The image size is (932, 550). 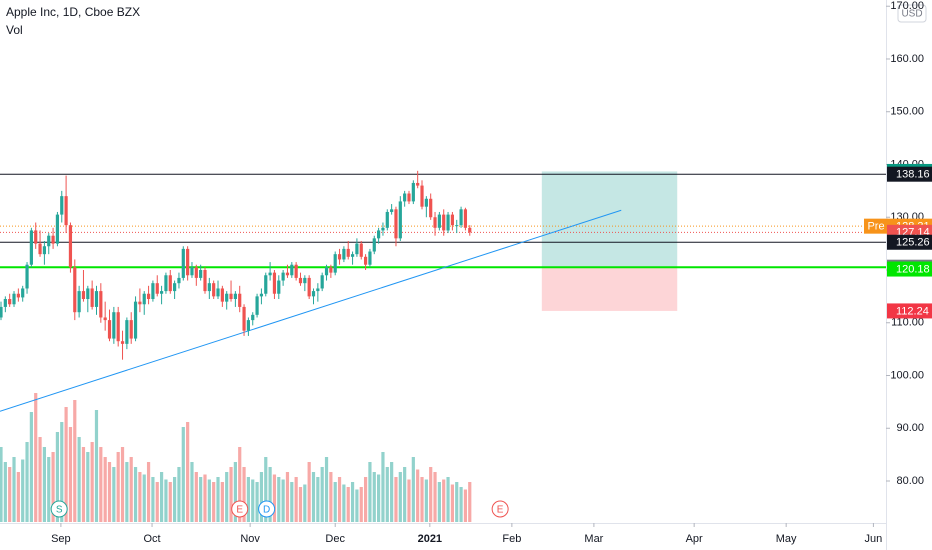 What do you see at coordinates (694, 539) in the screenshot?
I see `x-tick-label: Apr` at bounding box center [694, 539].